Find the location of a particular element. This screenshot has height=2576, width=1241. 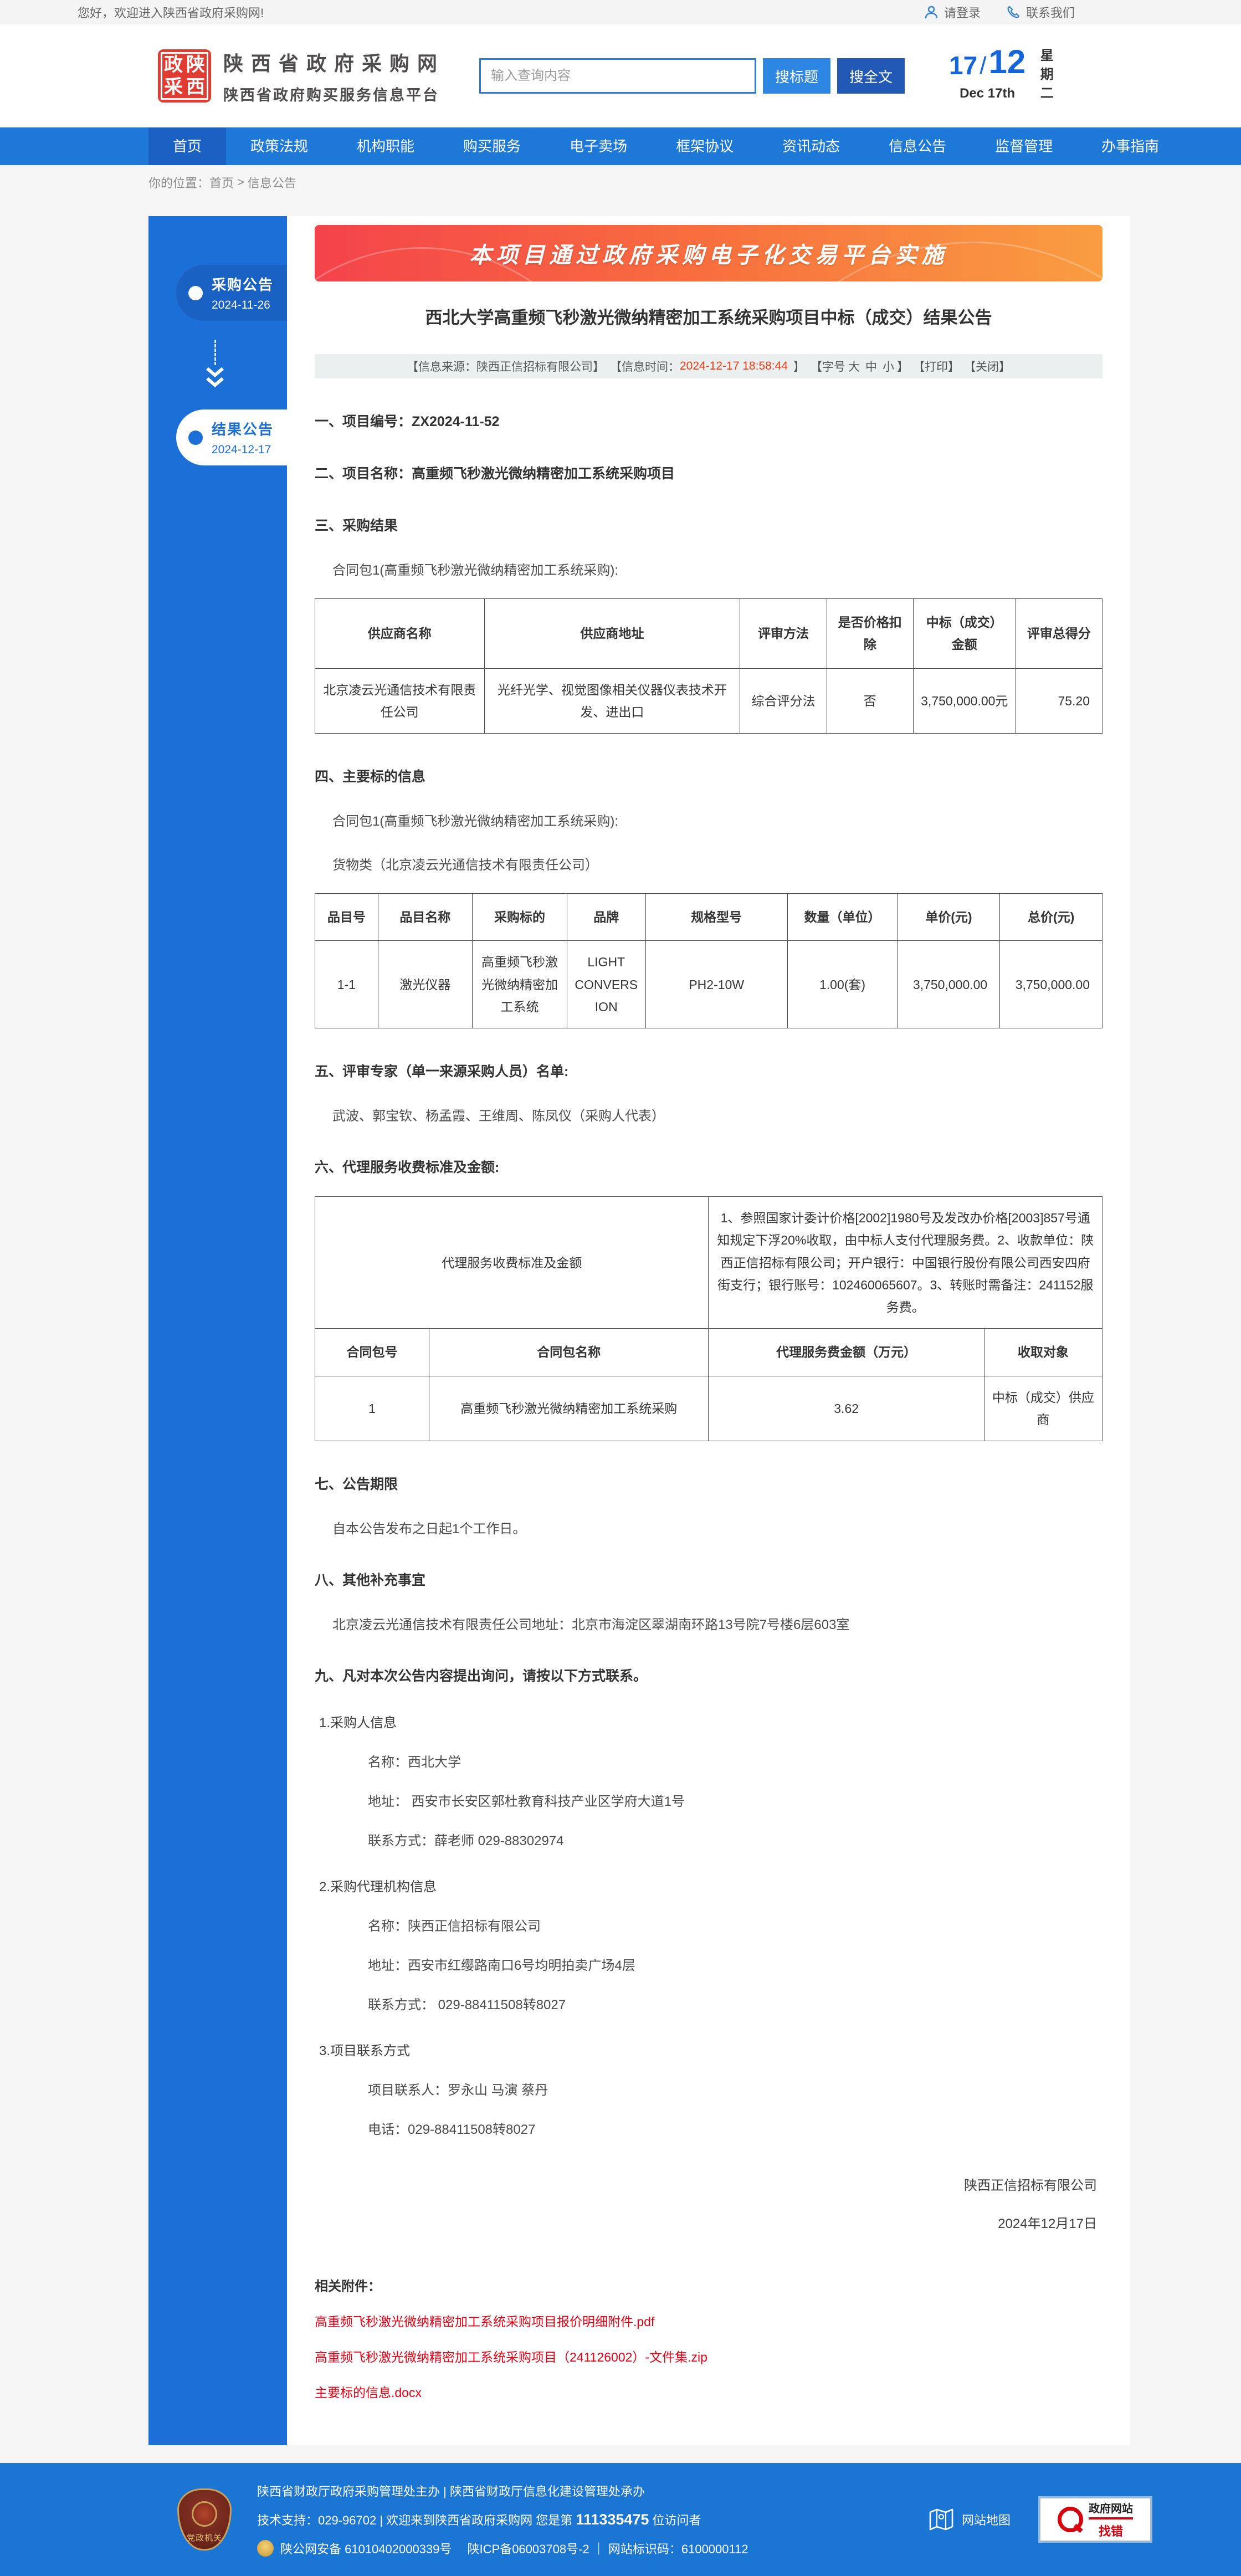

section-8-heading: 八、其他补充事宜 is located at coordinates (370, 1580).